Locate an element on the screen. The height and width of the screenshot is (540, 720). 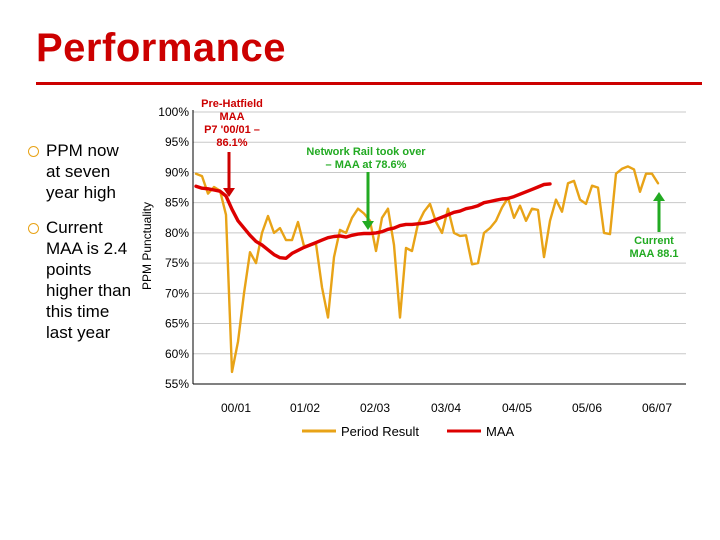
annotation-current-maa: Current MAA 88.1 is located at coordinates (653, 247).